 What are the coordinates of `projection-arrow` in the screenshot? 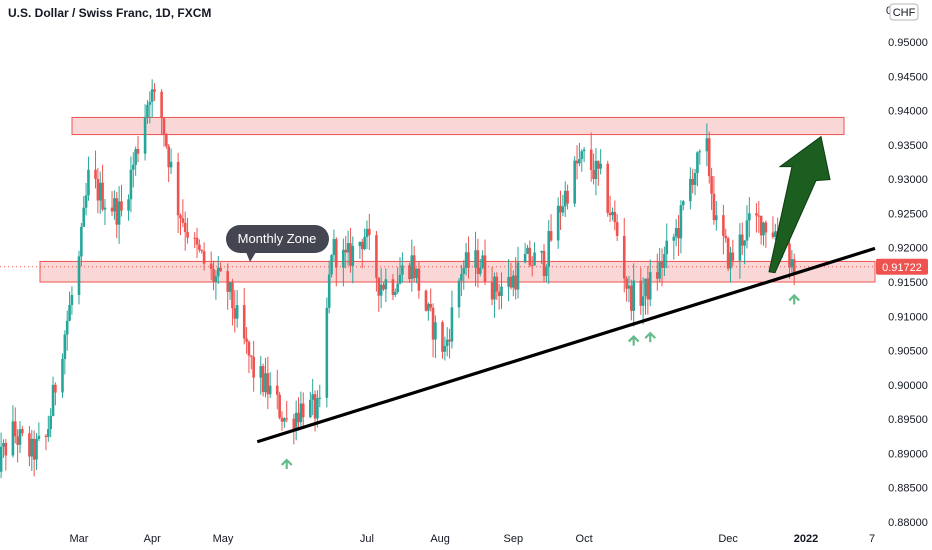 It's located at (799, 204).